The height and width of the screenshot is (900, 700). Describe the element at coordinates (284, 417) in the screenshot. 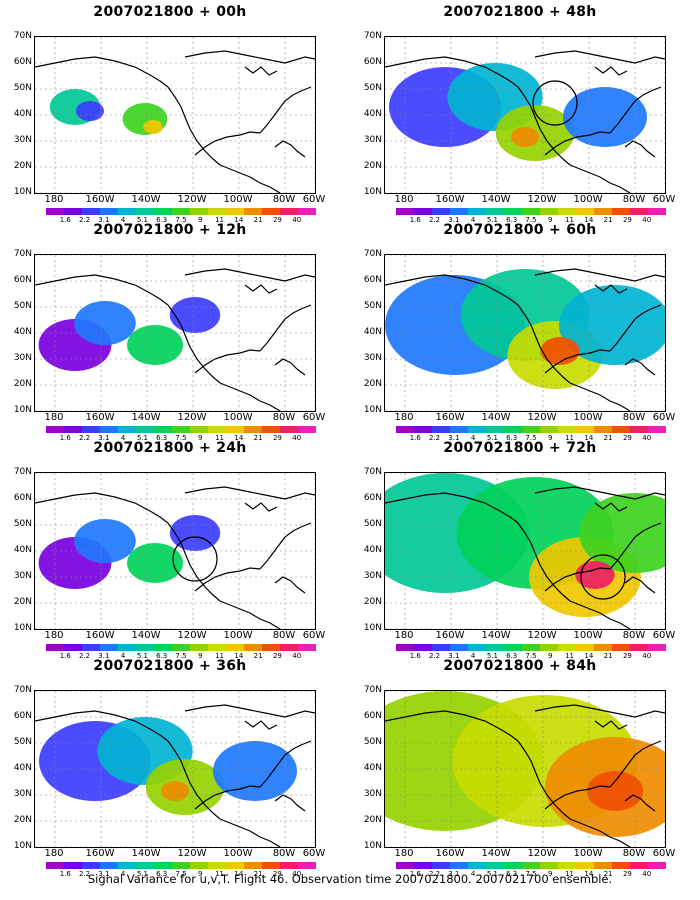

I see `lon-label: 80W` at that location.